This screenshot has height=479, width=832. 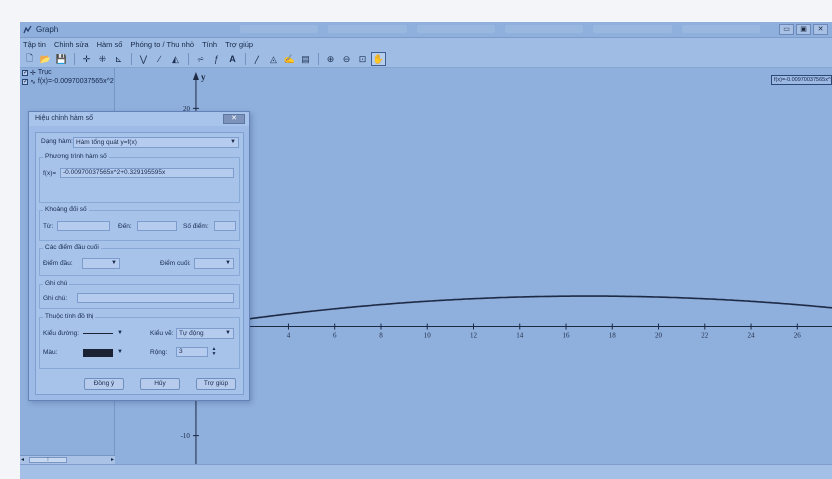 I want to click on point-series-icon: ◬, so click(x=273, y=58).